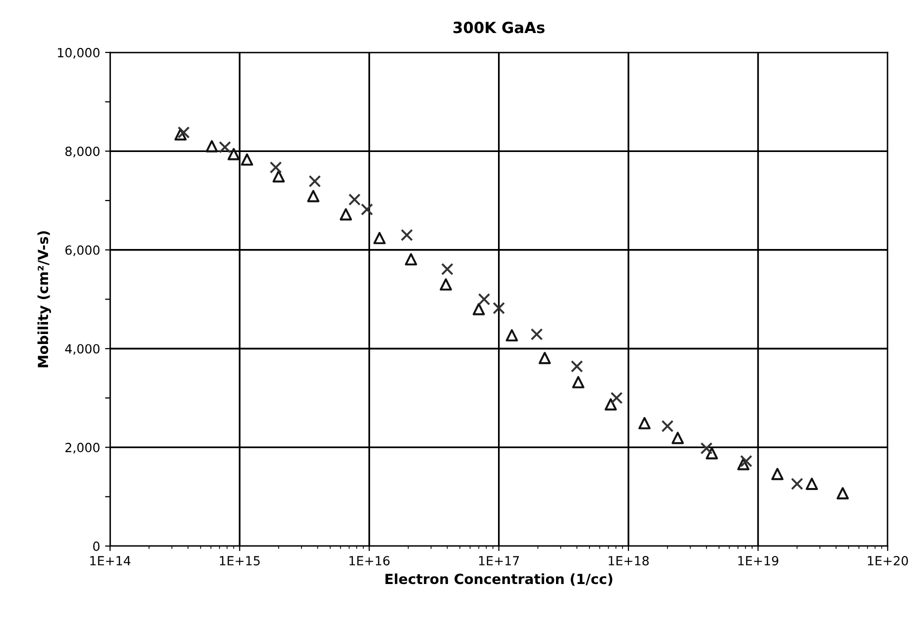 This screenshot has height=617, width=917. Describe the element at coordinates (96, 546) in the screenshot. I see `y-tick-label: 0` at that location.